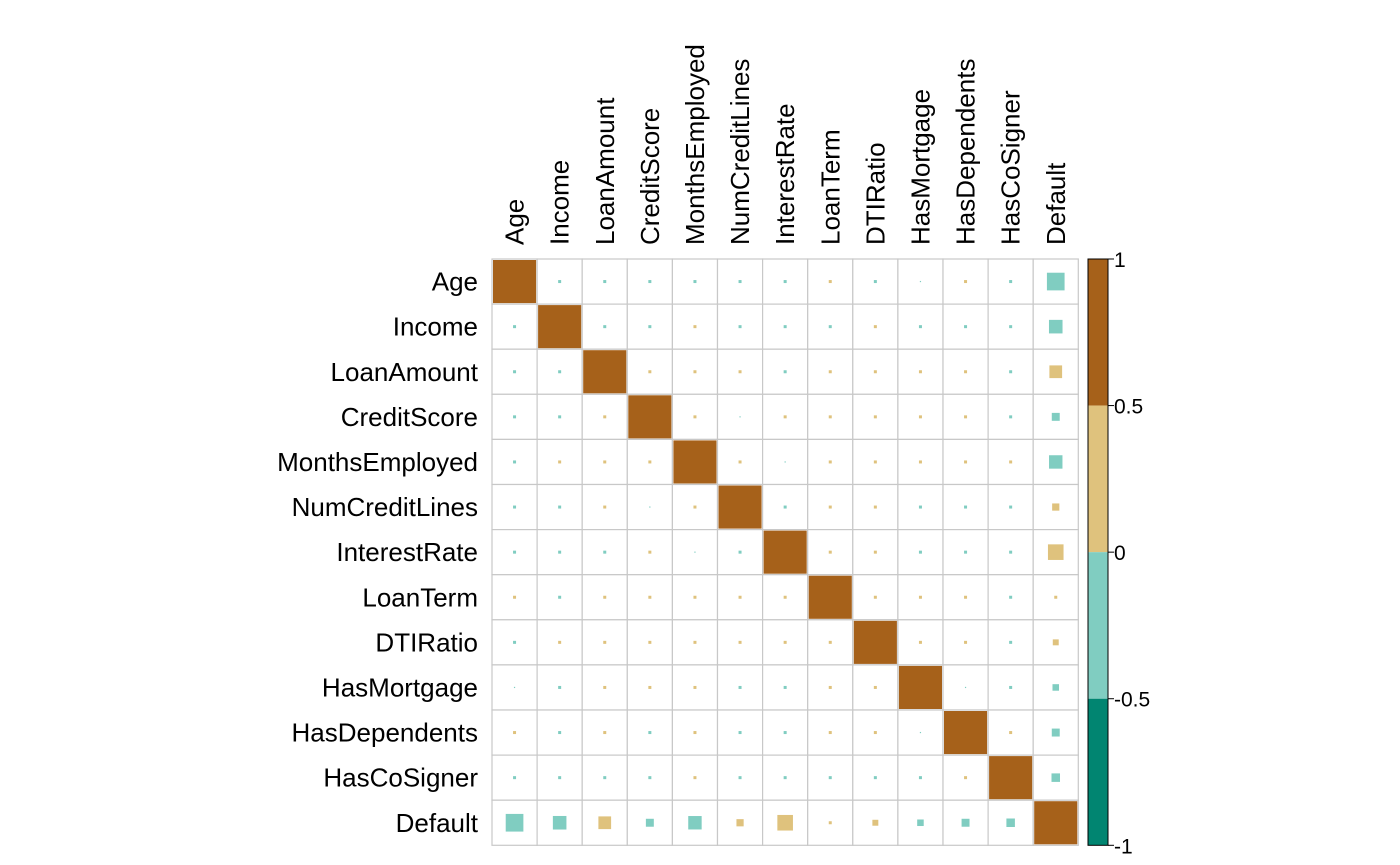 Image resolution: width=1400 pixels, height=865 pixels. Describe the element at coordinates (1098, 772) in the screenshot. I see `legend-swatch` at that location.